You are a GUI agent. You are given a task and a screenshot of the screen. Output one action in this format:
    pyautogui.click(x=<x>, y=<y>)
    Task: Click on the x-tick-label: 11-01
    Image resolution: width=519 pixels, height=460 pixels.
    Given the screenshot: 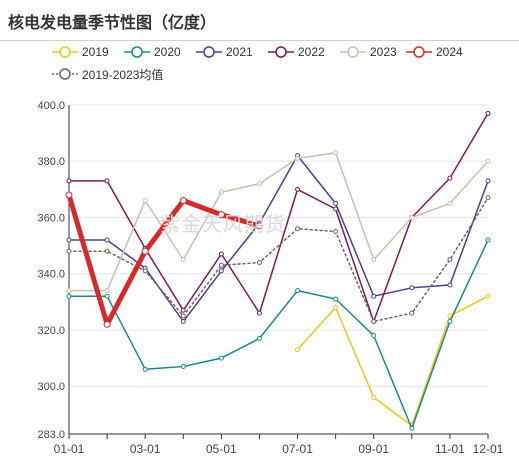 What is the action you would take?
    pyautogui.click(x=450, y=449)
    